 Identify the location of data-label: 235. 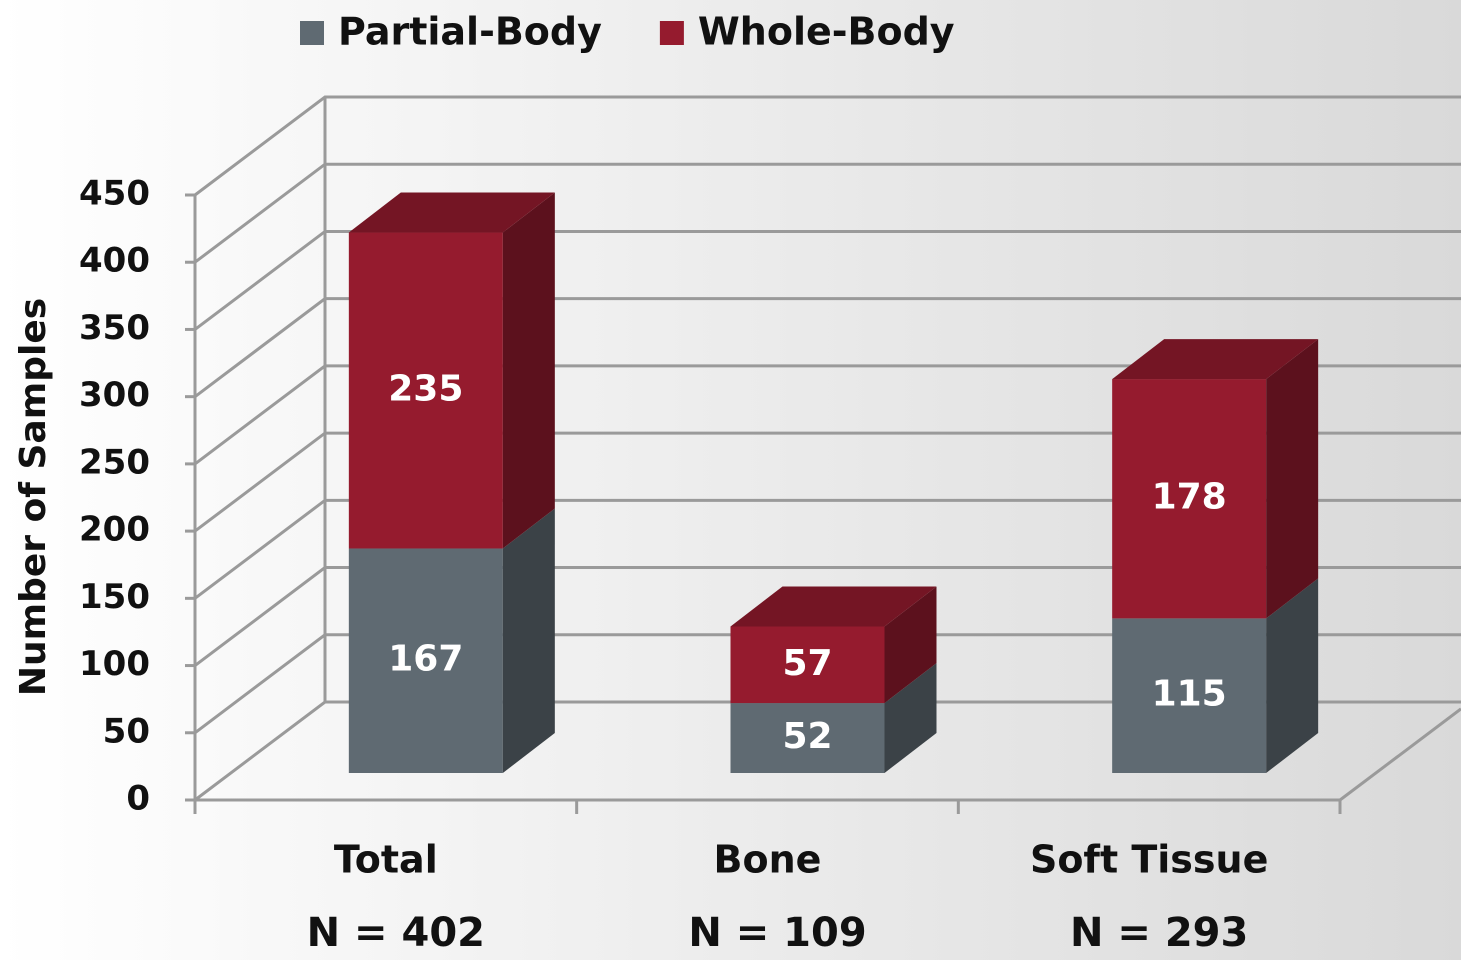
(425, 389).